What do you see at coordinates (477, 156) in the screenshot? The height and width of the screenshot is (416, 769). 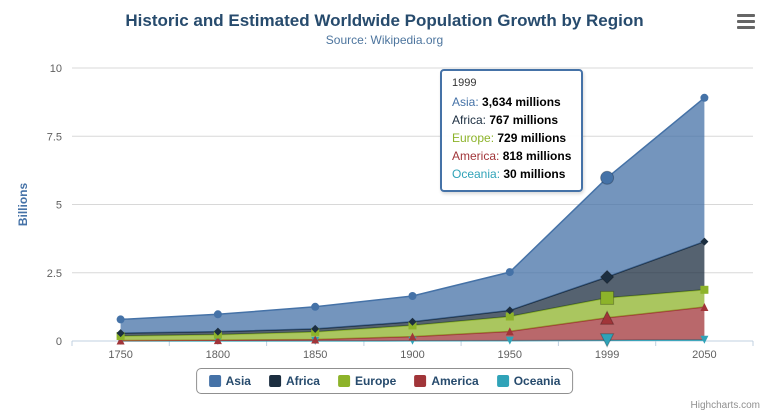 I see `tooltip-series-name: America:` at bounding box center [477, 156].